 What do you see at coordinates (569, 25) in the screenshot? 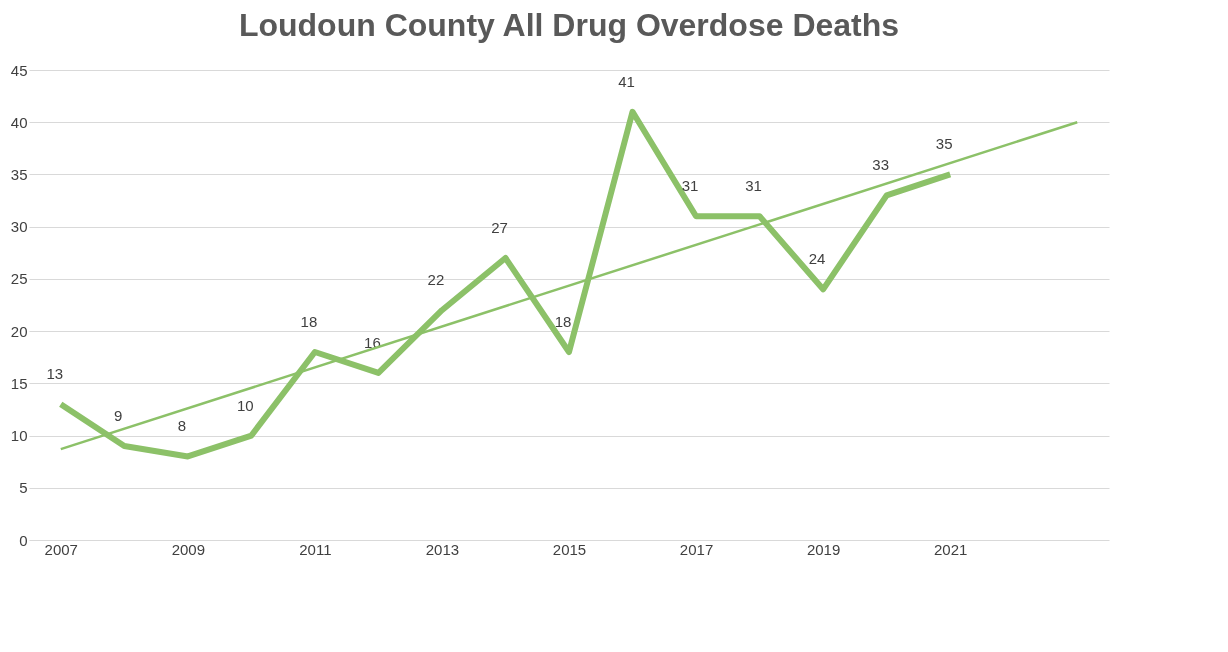
I see `chart-title: Loudoun County All Drug Overdose Deaths` at bounding box center [569, 25].